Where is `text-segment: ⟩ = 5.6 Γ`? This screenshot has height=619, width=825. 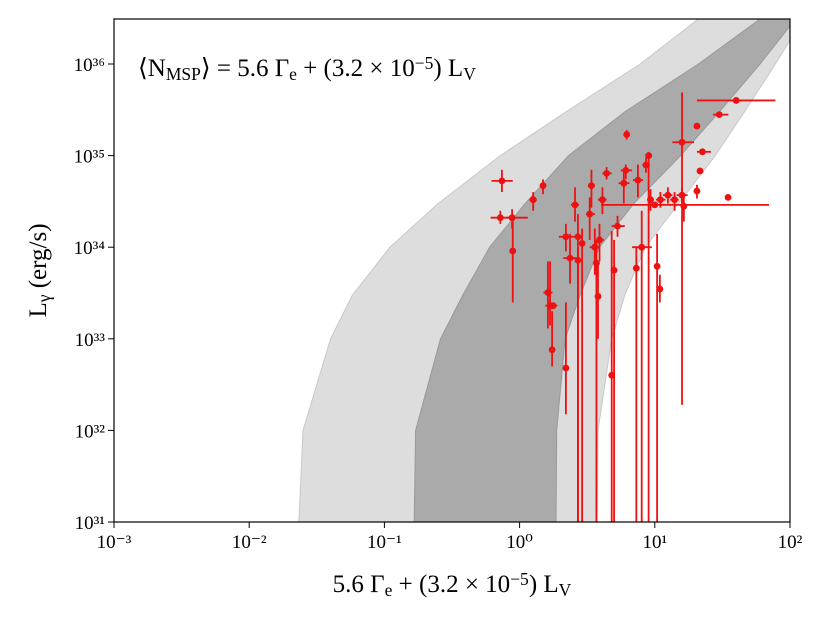 text-segment: ⟩ = 5.6 Γ is located at coordinates (245, 68).